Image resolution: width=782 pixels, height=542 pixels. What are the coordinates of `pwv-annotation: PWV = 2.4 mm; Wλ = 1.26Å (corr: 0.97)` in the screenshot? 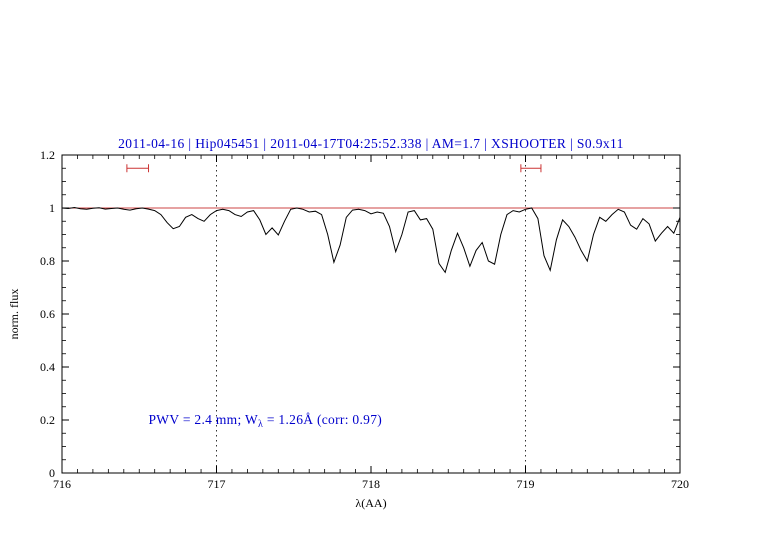 It's located at (266, 421).